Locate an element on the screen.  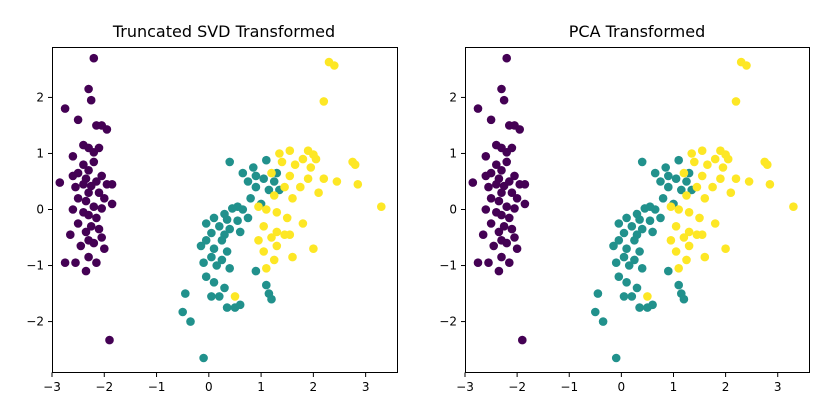
pca-y-tick-label: −1 is located at coordinates (448, 266).